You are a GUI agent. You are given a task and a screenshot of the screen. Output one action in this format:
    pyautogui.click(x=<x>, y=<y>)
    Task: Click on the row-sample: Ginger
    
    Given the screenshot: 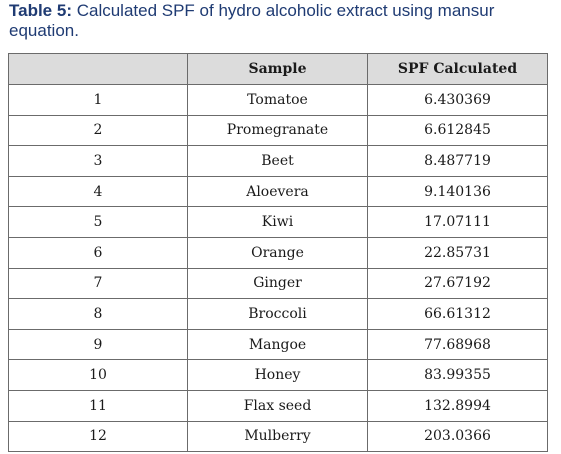 What is the action you would take?
    pyautogui.click(x=277, y=283)
    